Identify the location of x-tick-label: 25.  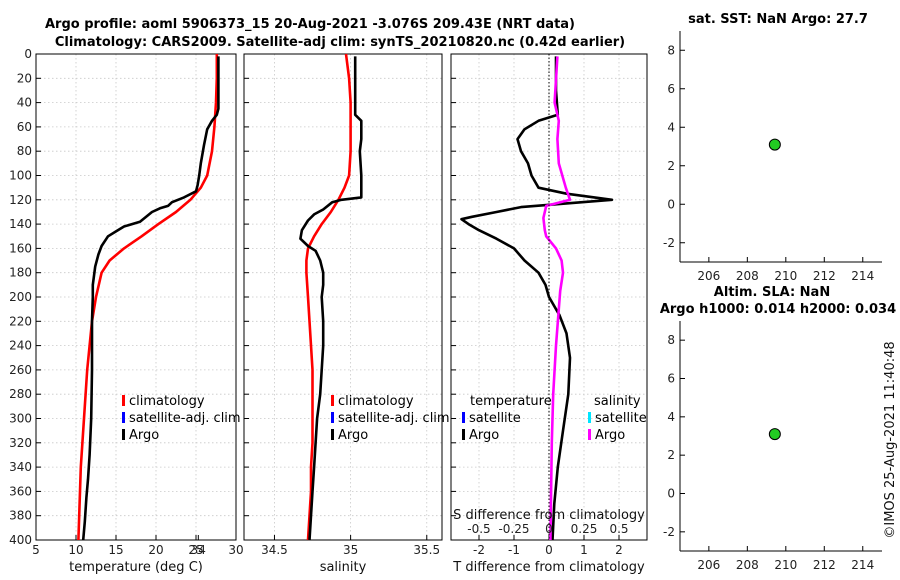
(195, 550).